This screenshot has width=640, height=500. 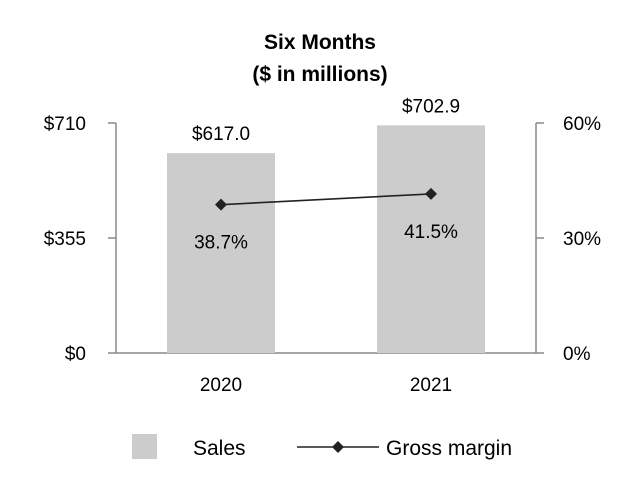 What do you see at coordinates (431, 232) in the screenshot?
I see `data-label-gross-margin: 41.5%` at bounding box center [431, 232].